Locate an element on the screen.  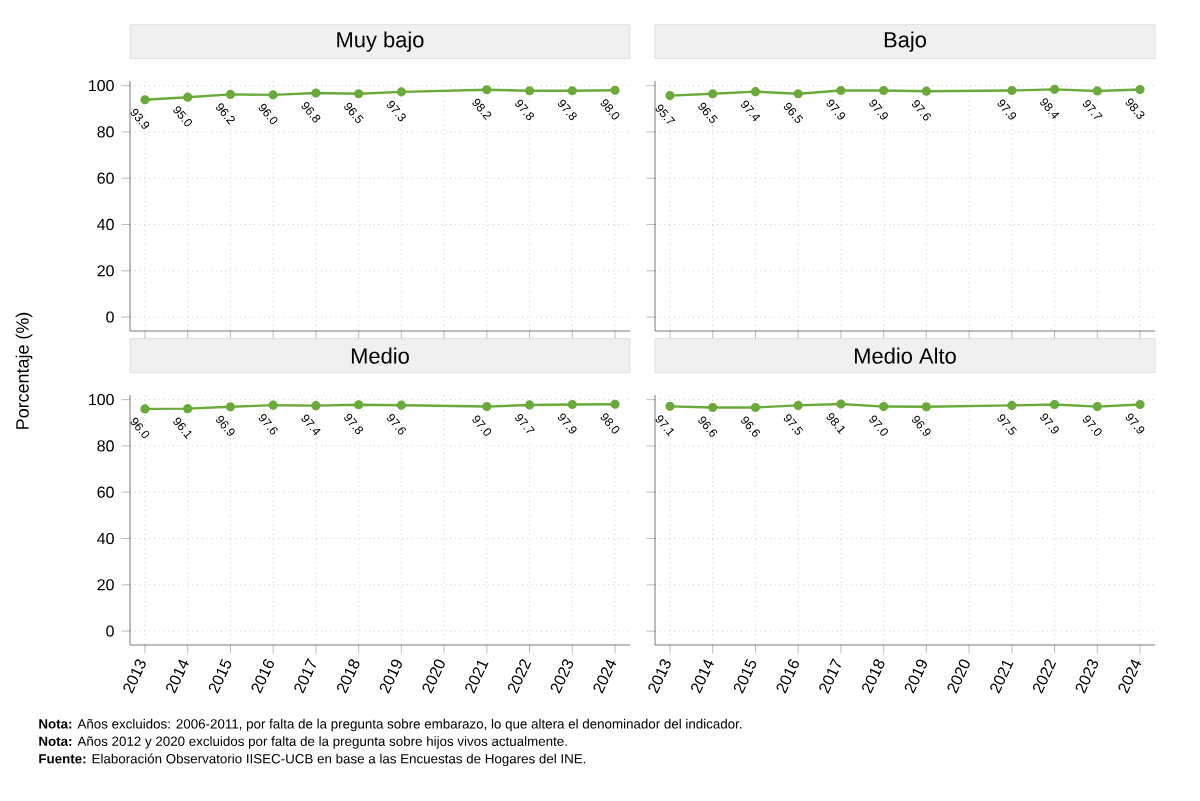
chart-title: Bajo is located at coordinates (905, 41).